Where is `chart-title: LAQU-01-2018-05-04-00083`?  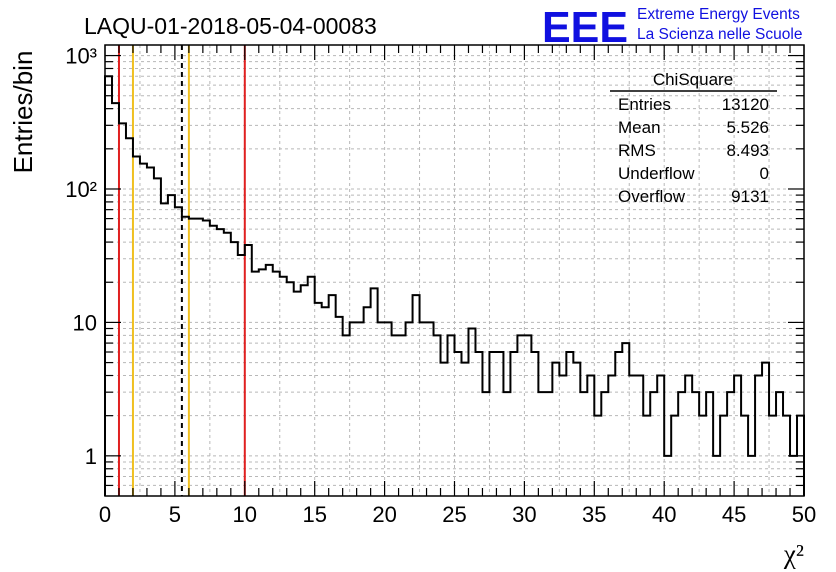 chart-title: LAQU-01-2018-05-04-00083 is located at coordinates (230, 26).